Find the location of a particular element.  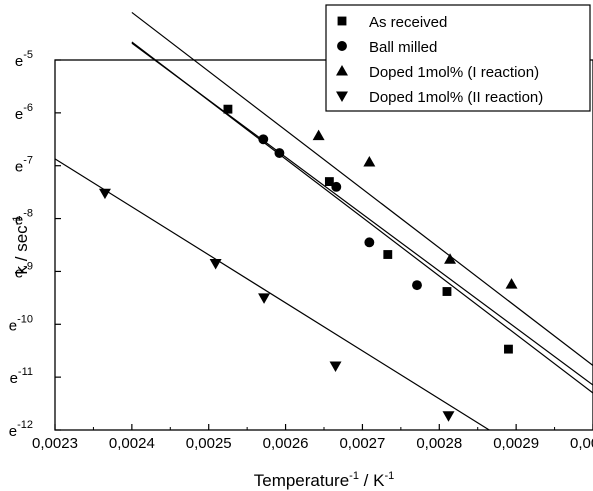

x-tick-label: 0,0028 is located at coordinates (439, 443).